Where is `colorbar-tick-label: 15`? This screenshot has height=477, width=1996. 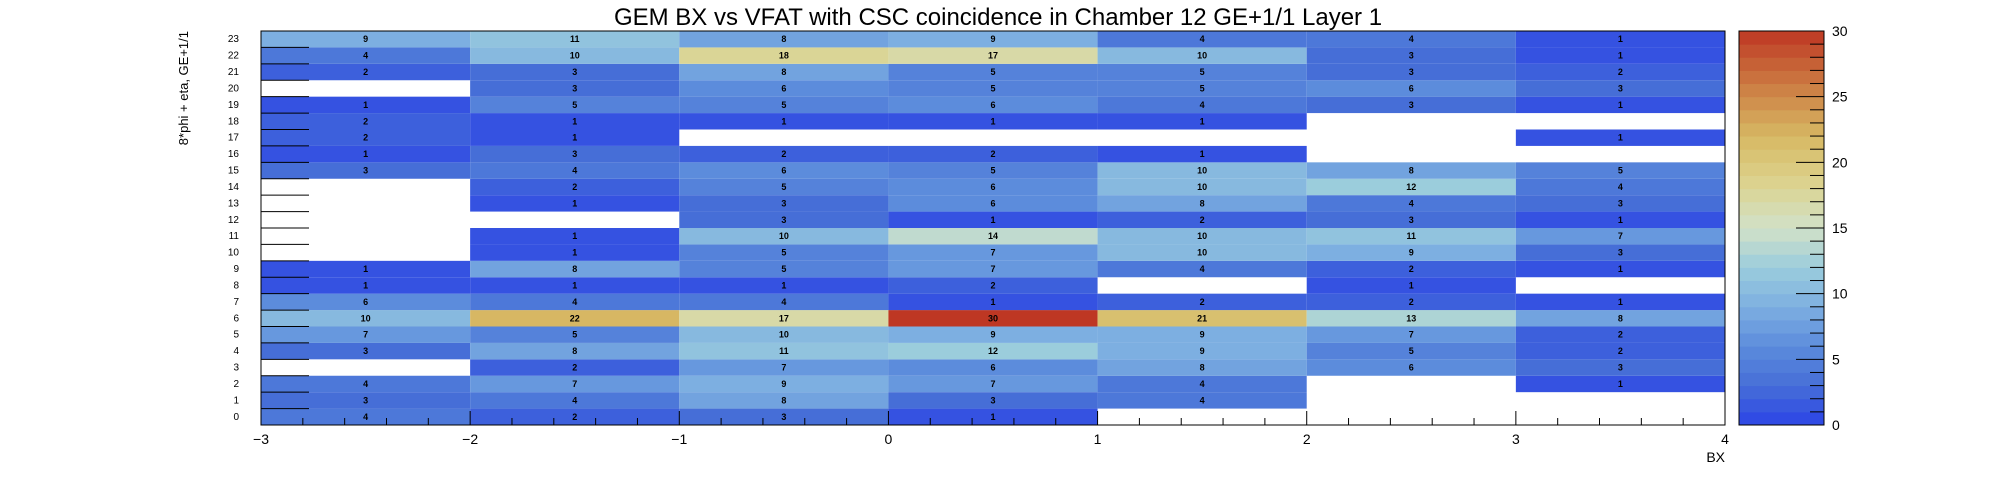
colorbar-tick-label: 15 is located at coordinates (1840, 228).